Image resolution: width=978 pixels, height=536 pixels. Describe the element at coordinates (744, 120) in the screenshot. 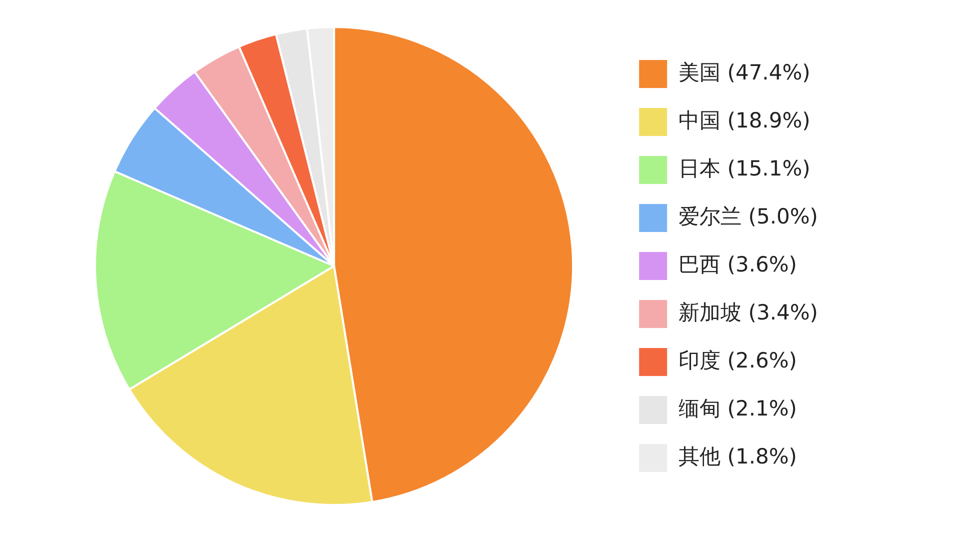

I see `legend-label: 中国 (18.9%)` at that location.